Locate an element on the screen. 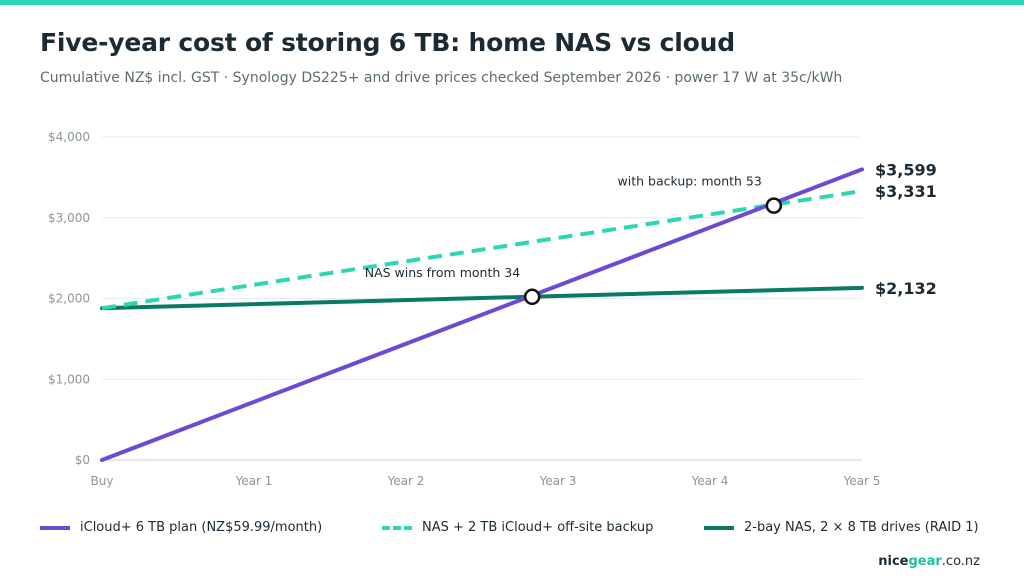 This screenshot has width=1024, height=580. x-tick-label: Year 1 is located at coordinates (254, 481).